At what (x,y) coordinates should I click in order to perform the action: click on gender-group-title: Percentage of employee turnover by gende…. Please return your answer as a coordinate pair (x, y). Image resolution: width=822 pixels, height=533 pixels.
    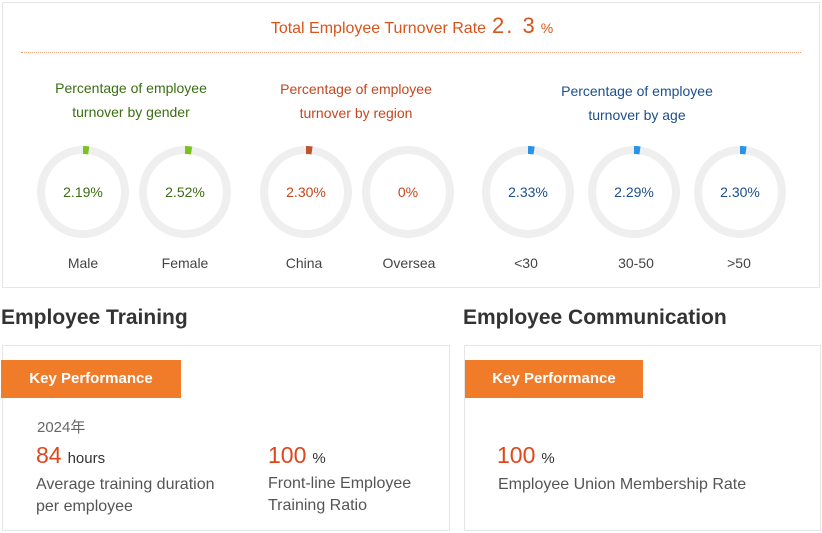
    Looking at the image, I should click on (131, 100).